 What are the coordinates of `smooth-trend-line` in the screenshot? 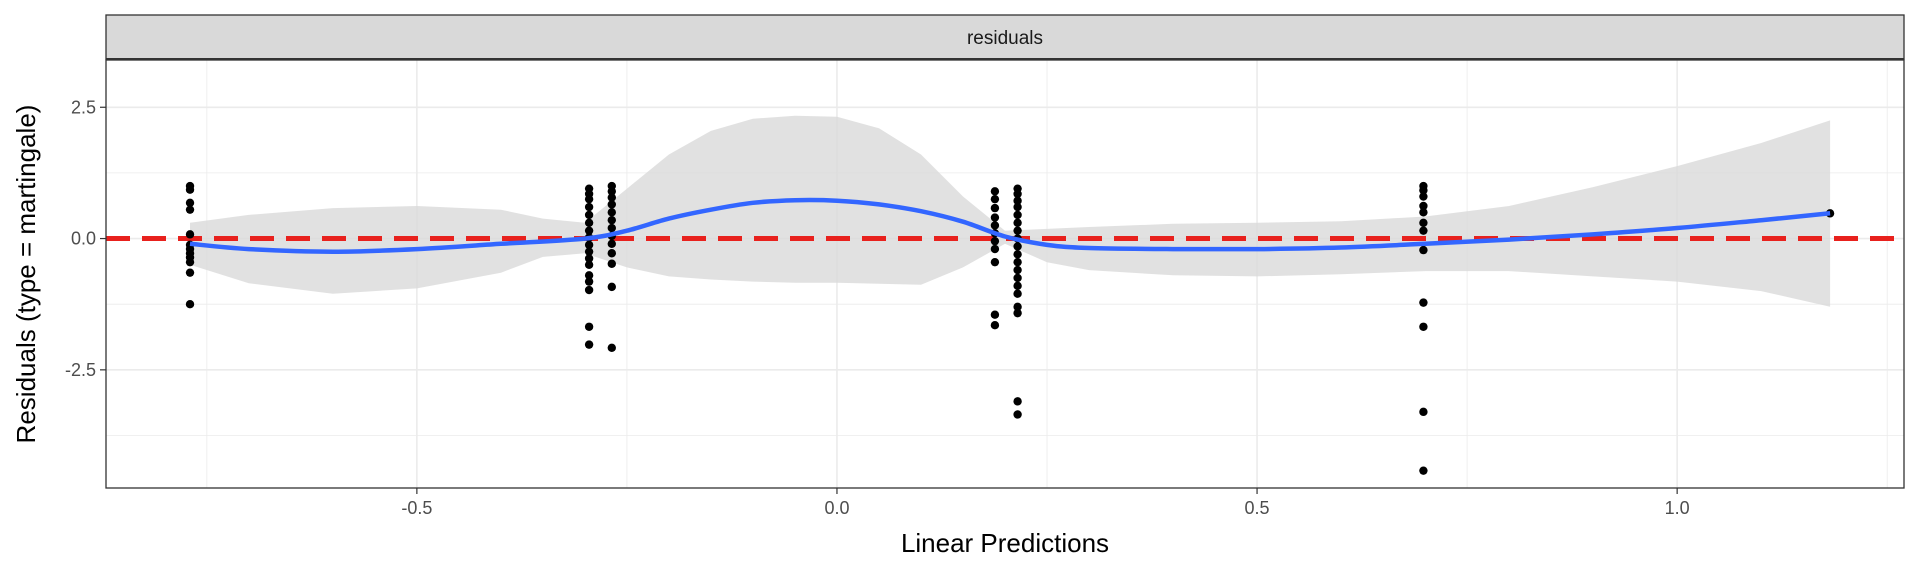 It's located at (1010, 225).